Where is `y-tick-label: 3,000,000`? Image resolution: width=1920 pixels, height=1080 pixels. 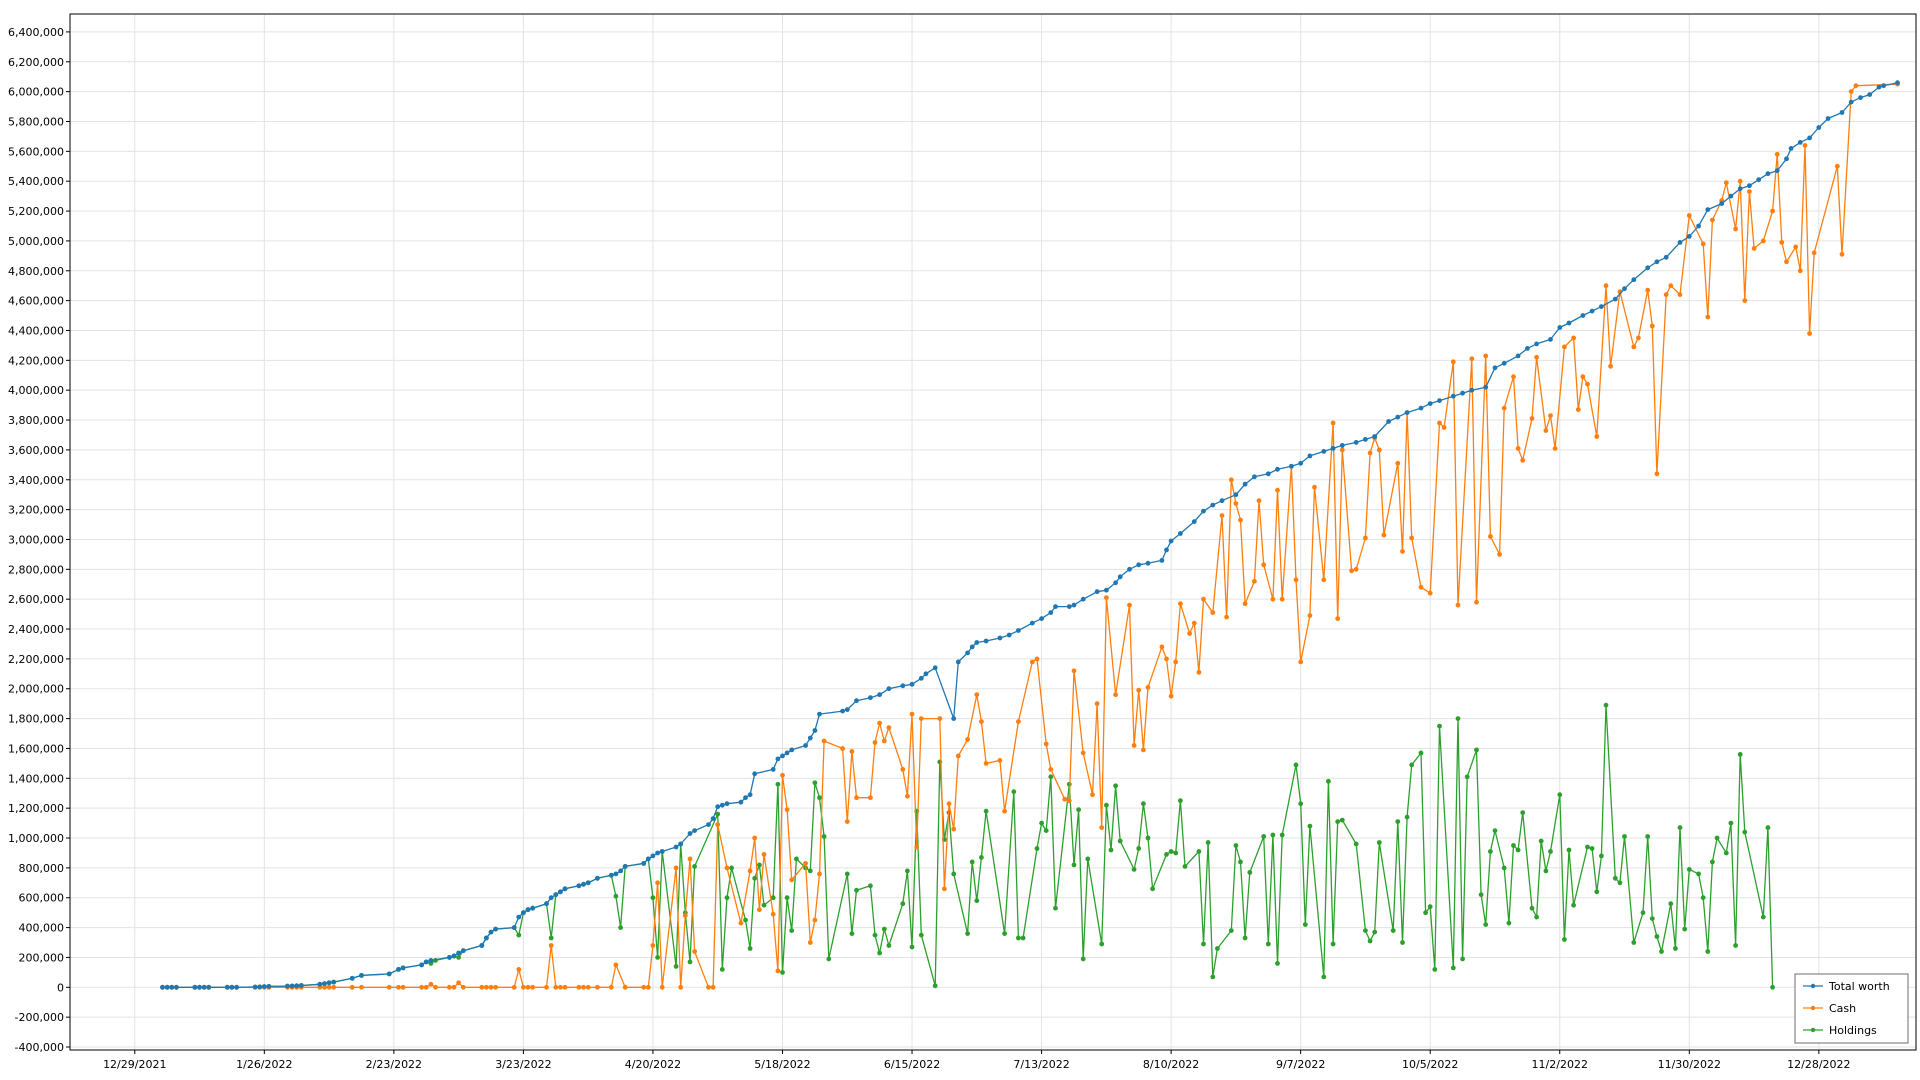 y-tick-label: 3,000,000 is located at coordinates (36, 539).